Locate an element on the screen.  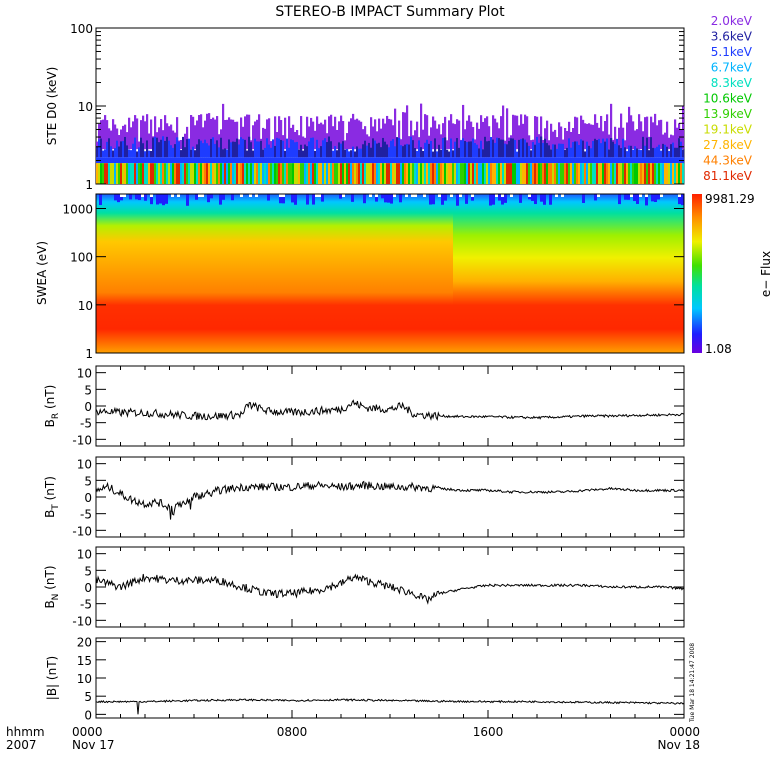
bn-ytick-label: -10 is located at coordinates (82, 621).